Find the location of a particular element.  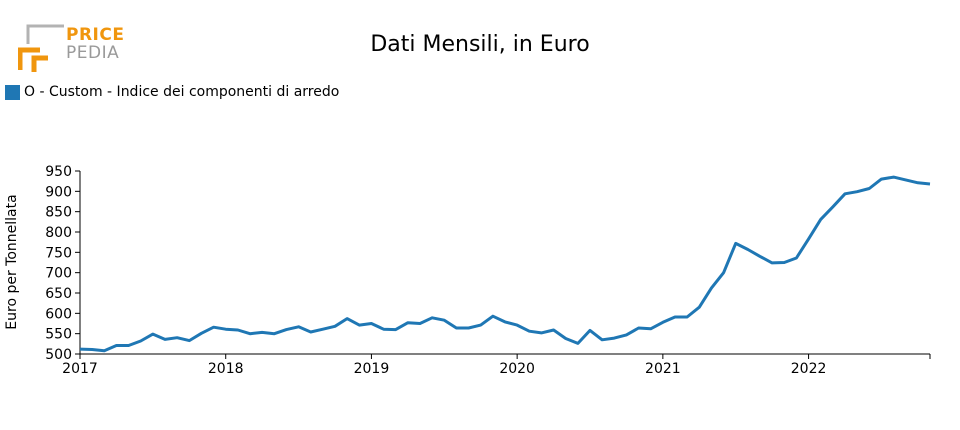

x-tick-label: 2017 is located at coordinates (80, 369).